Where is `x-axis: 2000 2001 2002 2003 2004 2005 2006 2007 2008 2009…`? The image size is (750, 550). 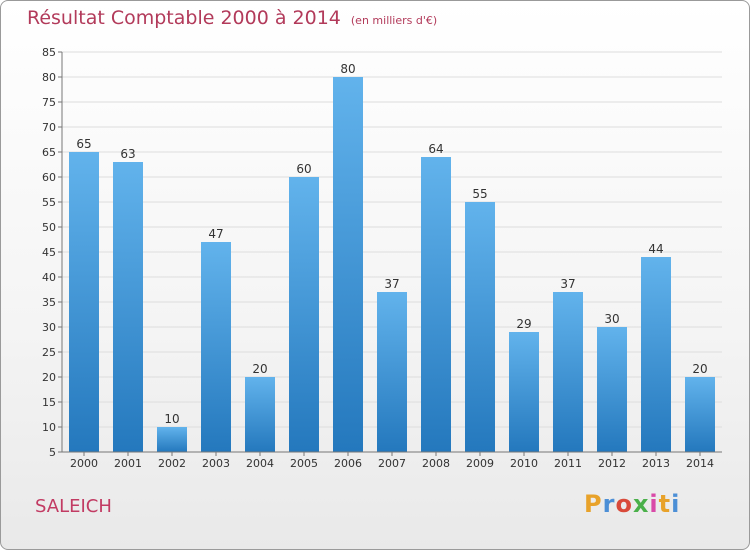
x-axis: 2000 2001 2002 2003 2004 2005 2006 2007 2008 2009… is located at coordinates (392, 460).